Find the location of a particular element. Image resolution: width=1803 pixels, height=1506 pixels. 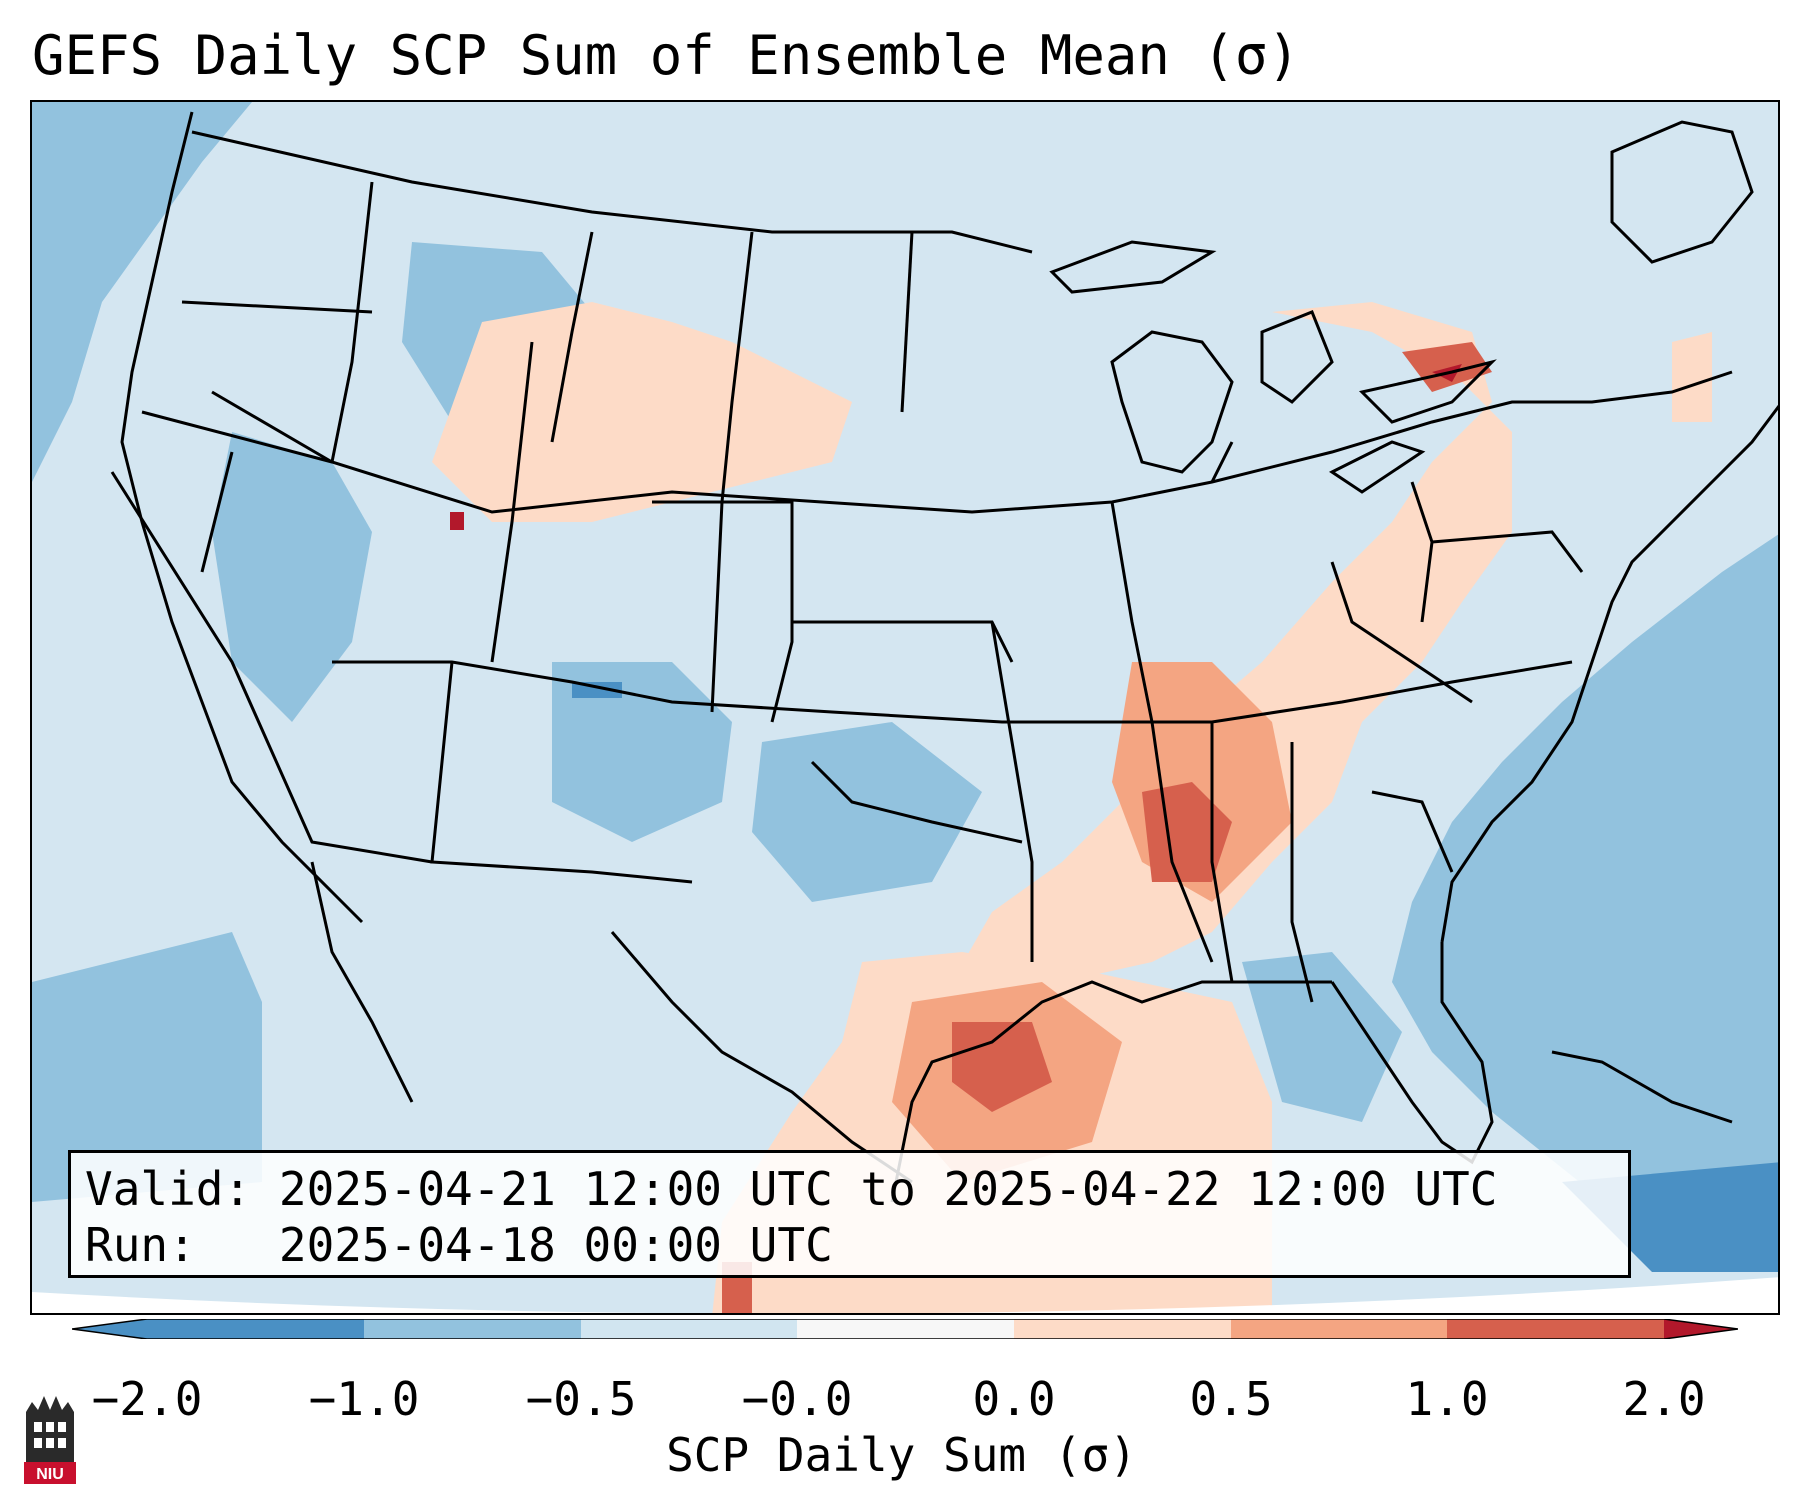

field-ok is located at coordinates (867, 812).